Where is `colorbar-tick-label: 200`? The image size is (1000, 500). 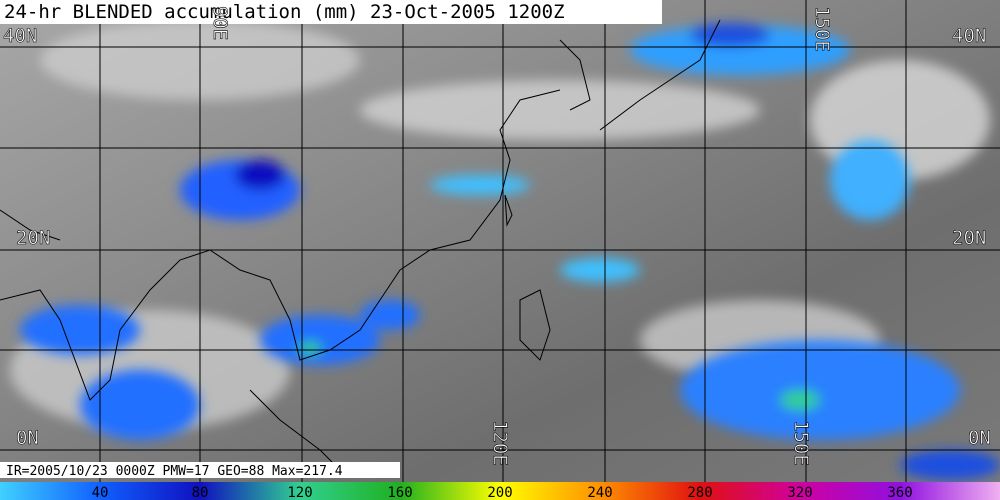 colorbar-tick-label: 200 is located at coordinates (499, 492).